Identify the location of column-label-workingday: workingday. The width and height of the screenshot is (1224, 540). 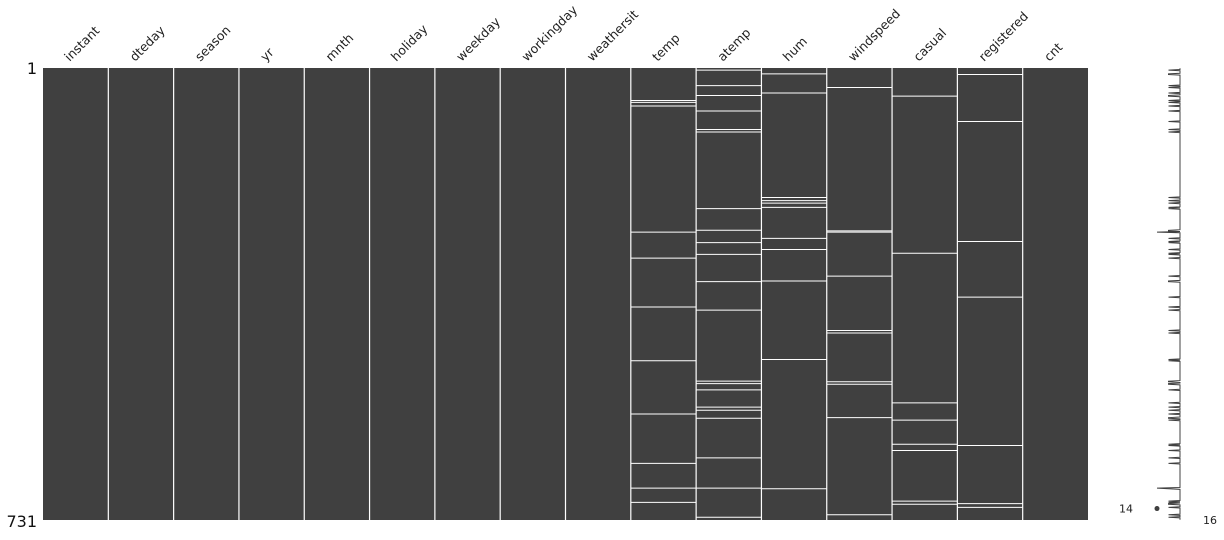
(549, 33).